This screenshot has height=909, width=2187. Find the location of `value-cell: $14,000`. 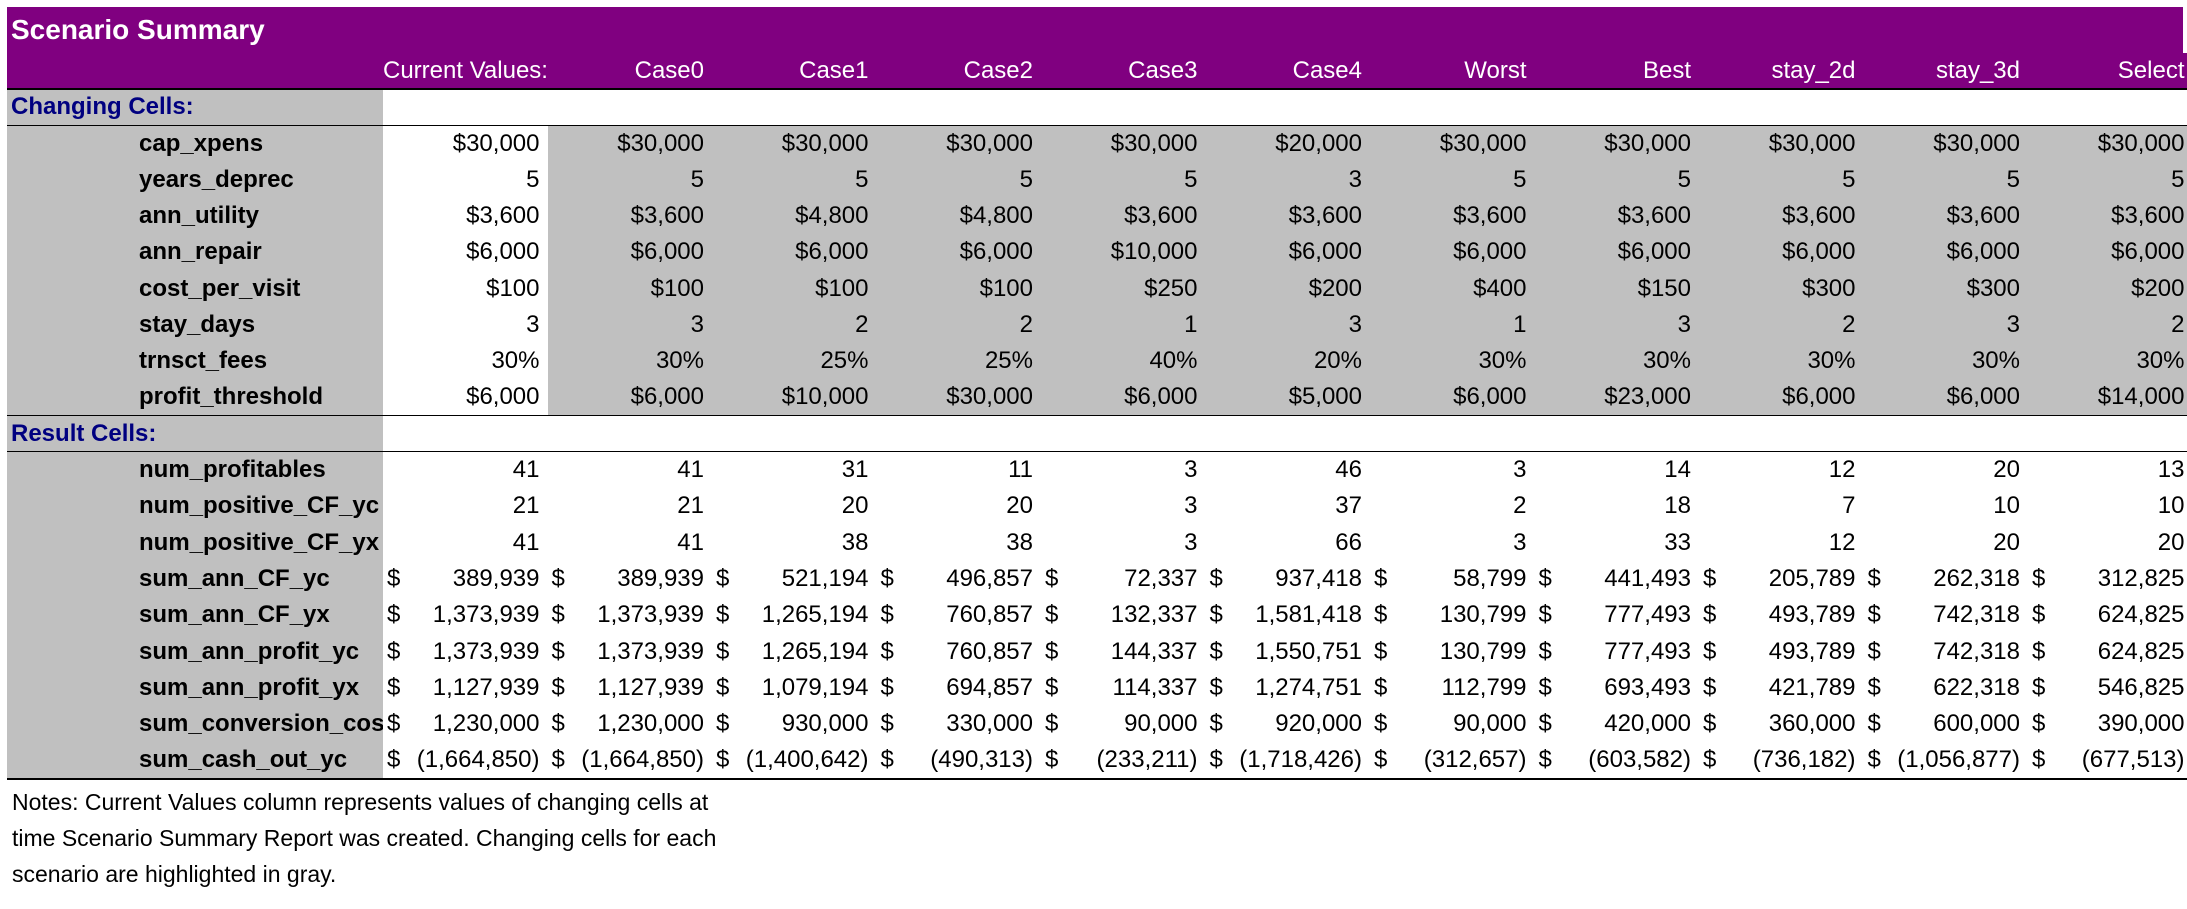

value-cell: $14,000 is located at coordinates (2107, 397).